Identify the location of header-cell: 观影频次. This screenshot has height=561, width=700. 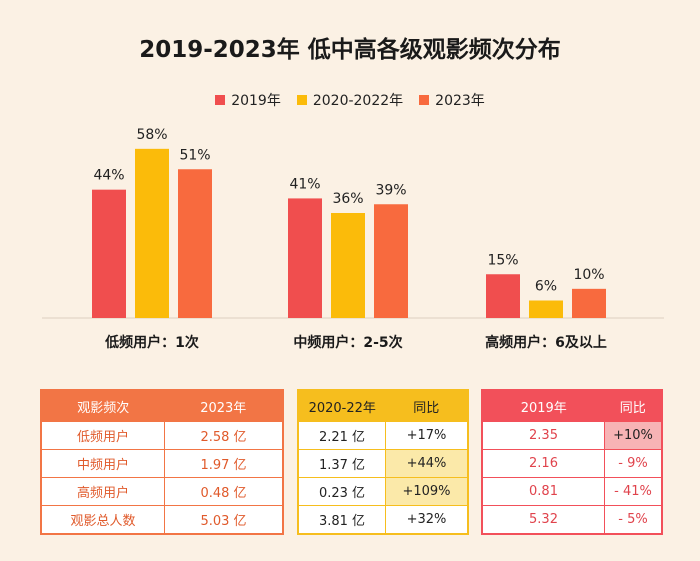
(103, 406).